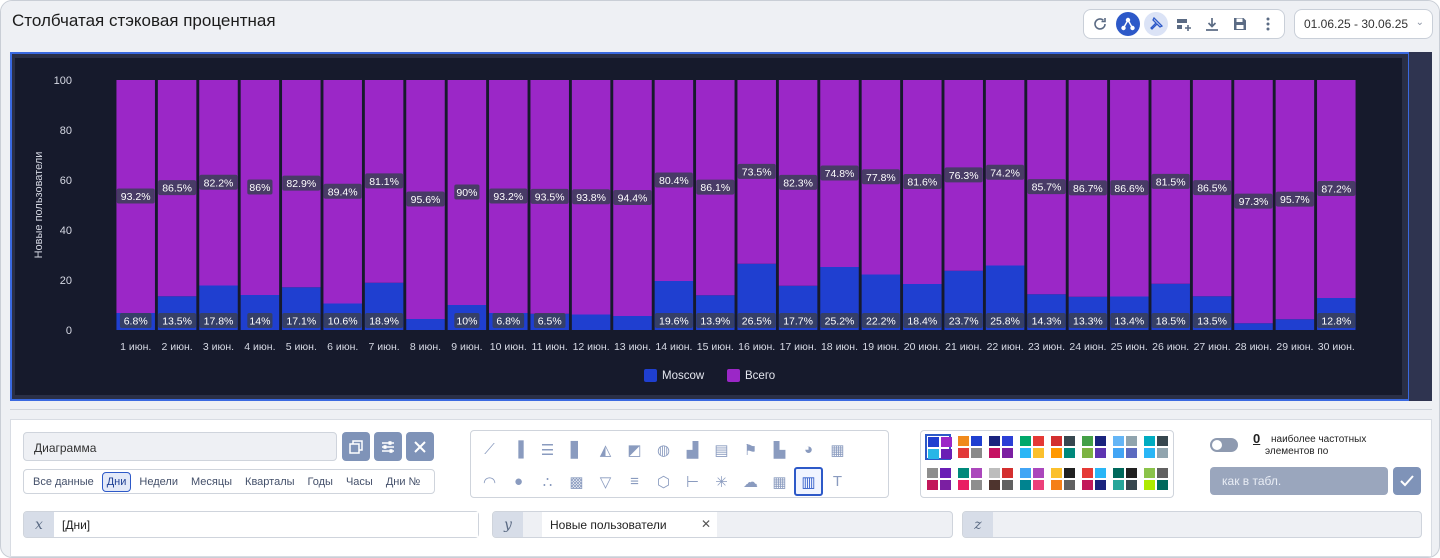 The width and height of the screenshot is (1440, 558). What do you see at coordinates (356, 446) in the screenshot?
I see `copy-button` at bounding box center [356, 446].